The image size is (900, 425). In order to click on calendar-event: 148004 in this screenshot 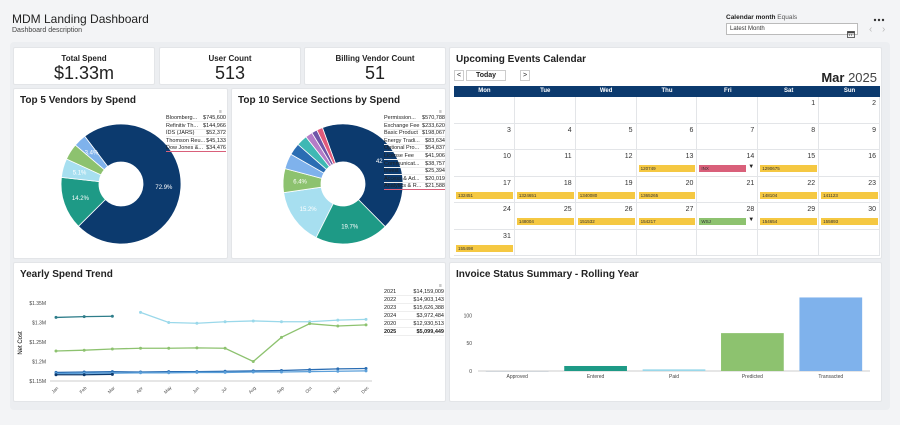, I will do `click(545, 221)`.